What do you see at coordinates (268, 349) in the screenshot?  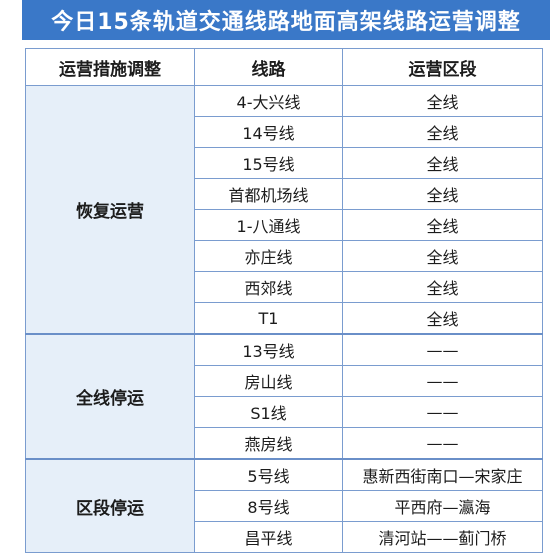 I see `line-cell: 13号线` at bounding box center [268, 349].